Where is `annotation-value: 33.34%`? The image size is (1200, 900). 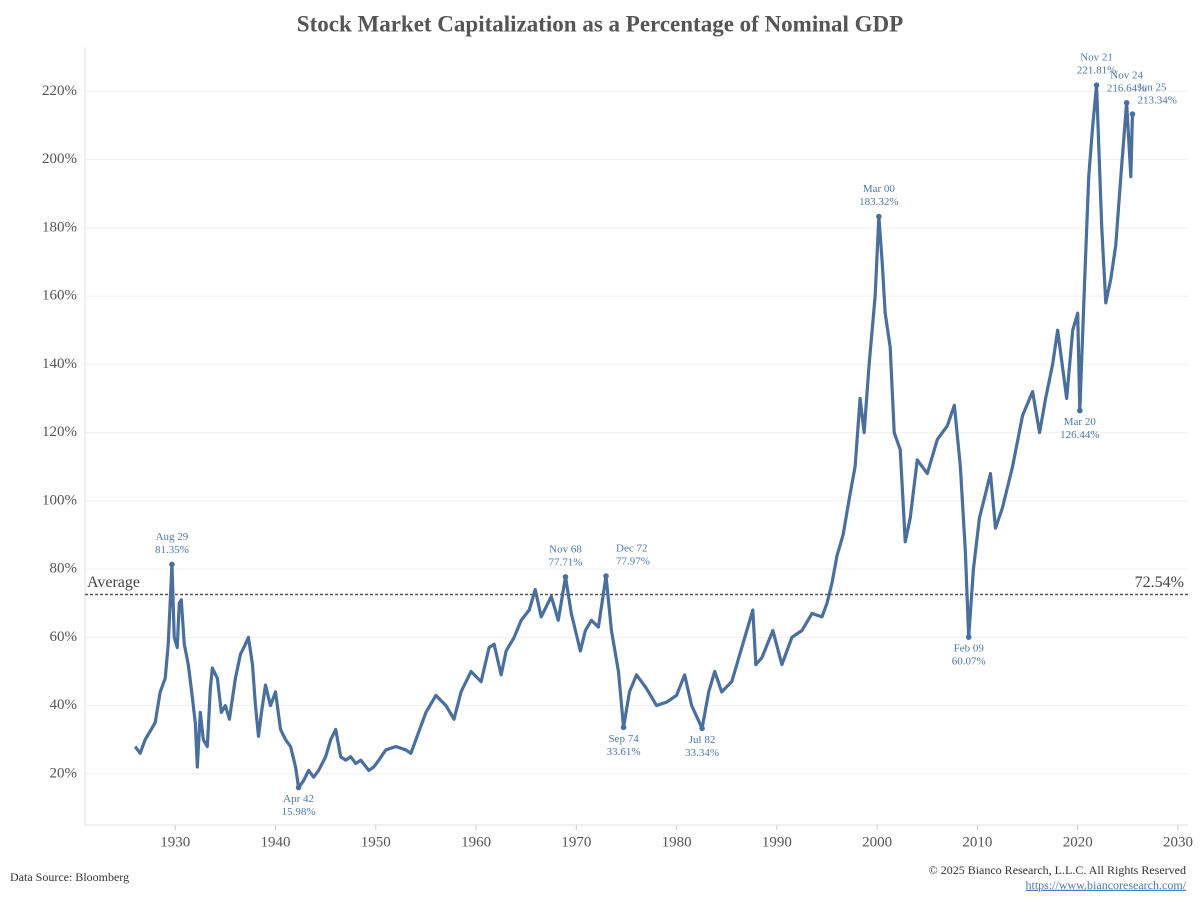
annotation-value: 33.34% is located at coordinates (702, 753).